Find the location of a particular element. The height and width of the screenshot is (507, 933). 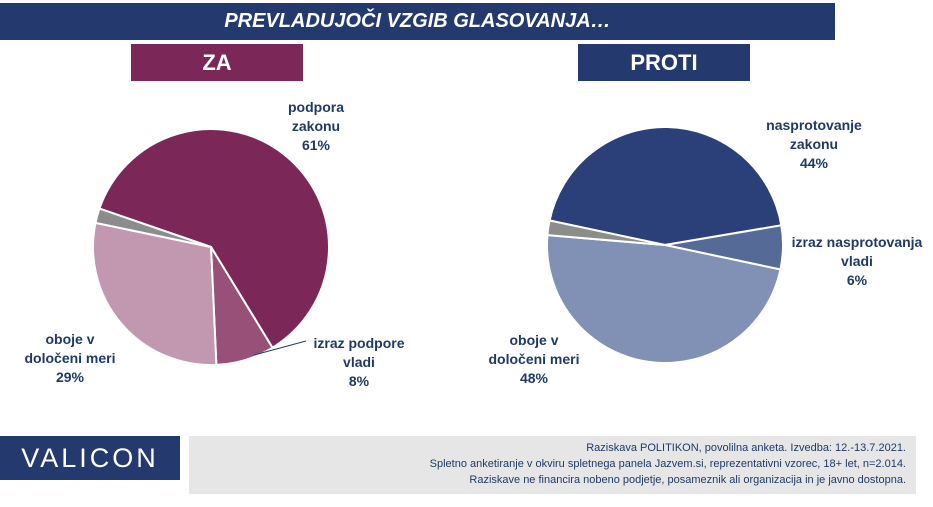

proti-pie-chart is located at coordinates (665, 245).